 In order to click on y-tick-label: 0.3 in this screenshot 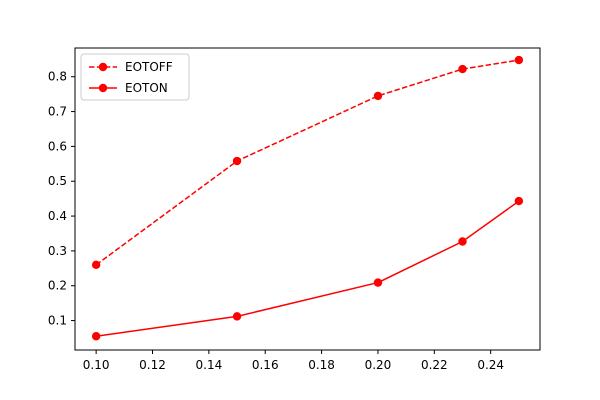, I will do `click(57, 251)`.